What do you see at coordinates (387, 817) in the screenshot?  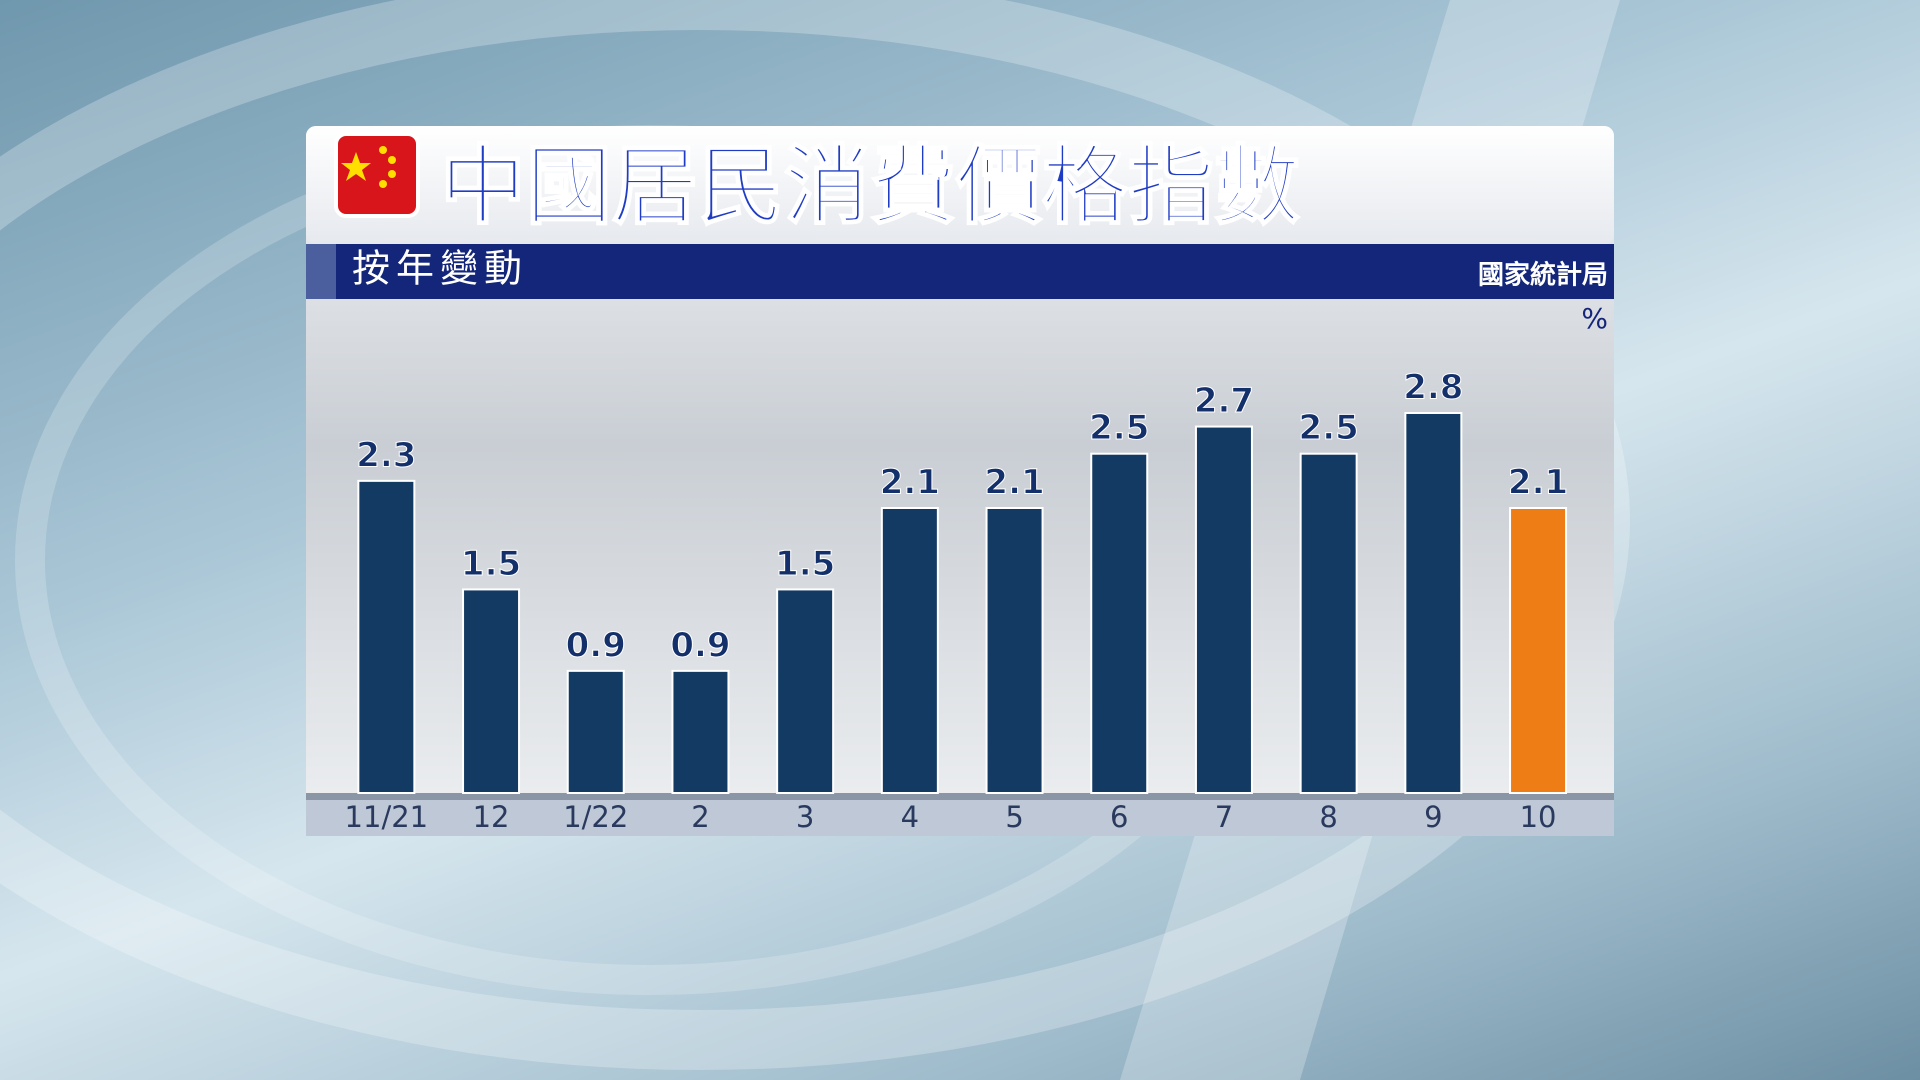 I see `x-tick-label: 11/21` at bounding box center [387, 817].